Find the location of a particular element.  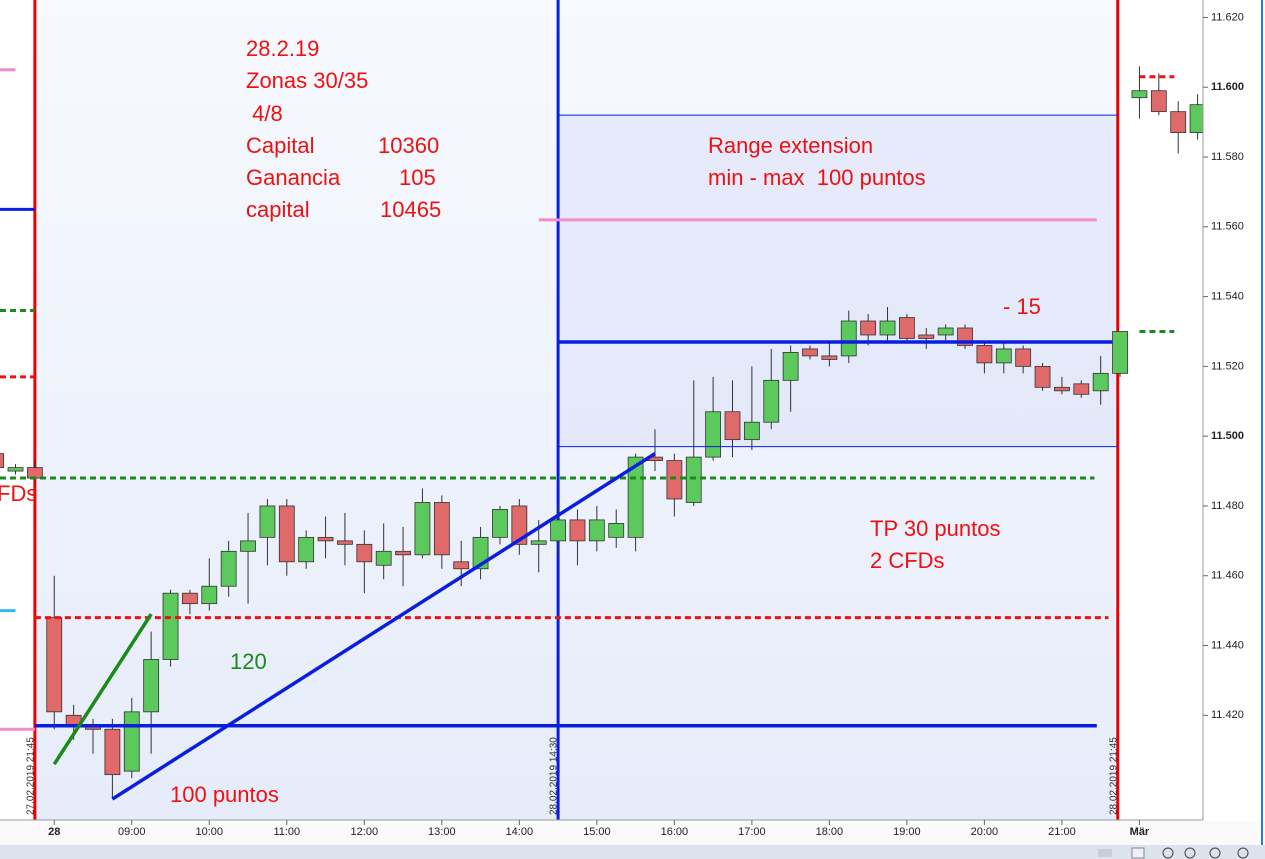

y-tick-label: 11.560 is located at coordinates (1227, 227).